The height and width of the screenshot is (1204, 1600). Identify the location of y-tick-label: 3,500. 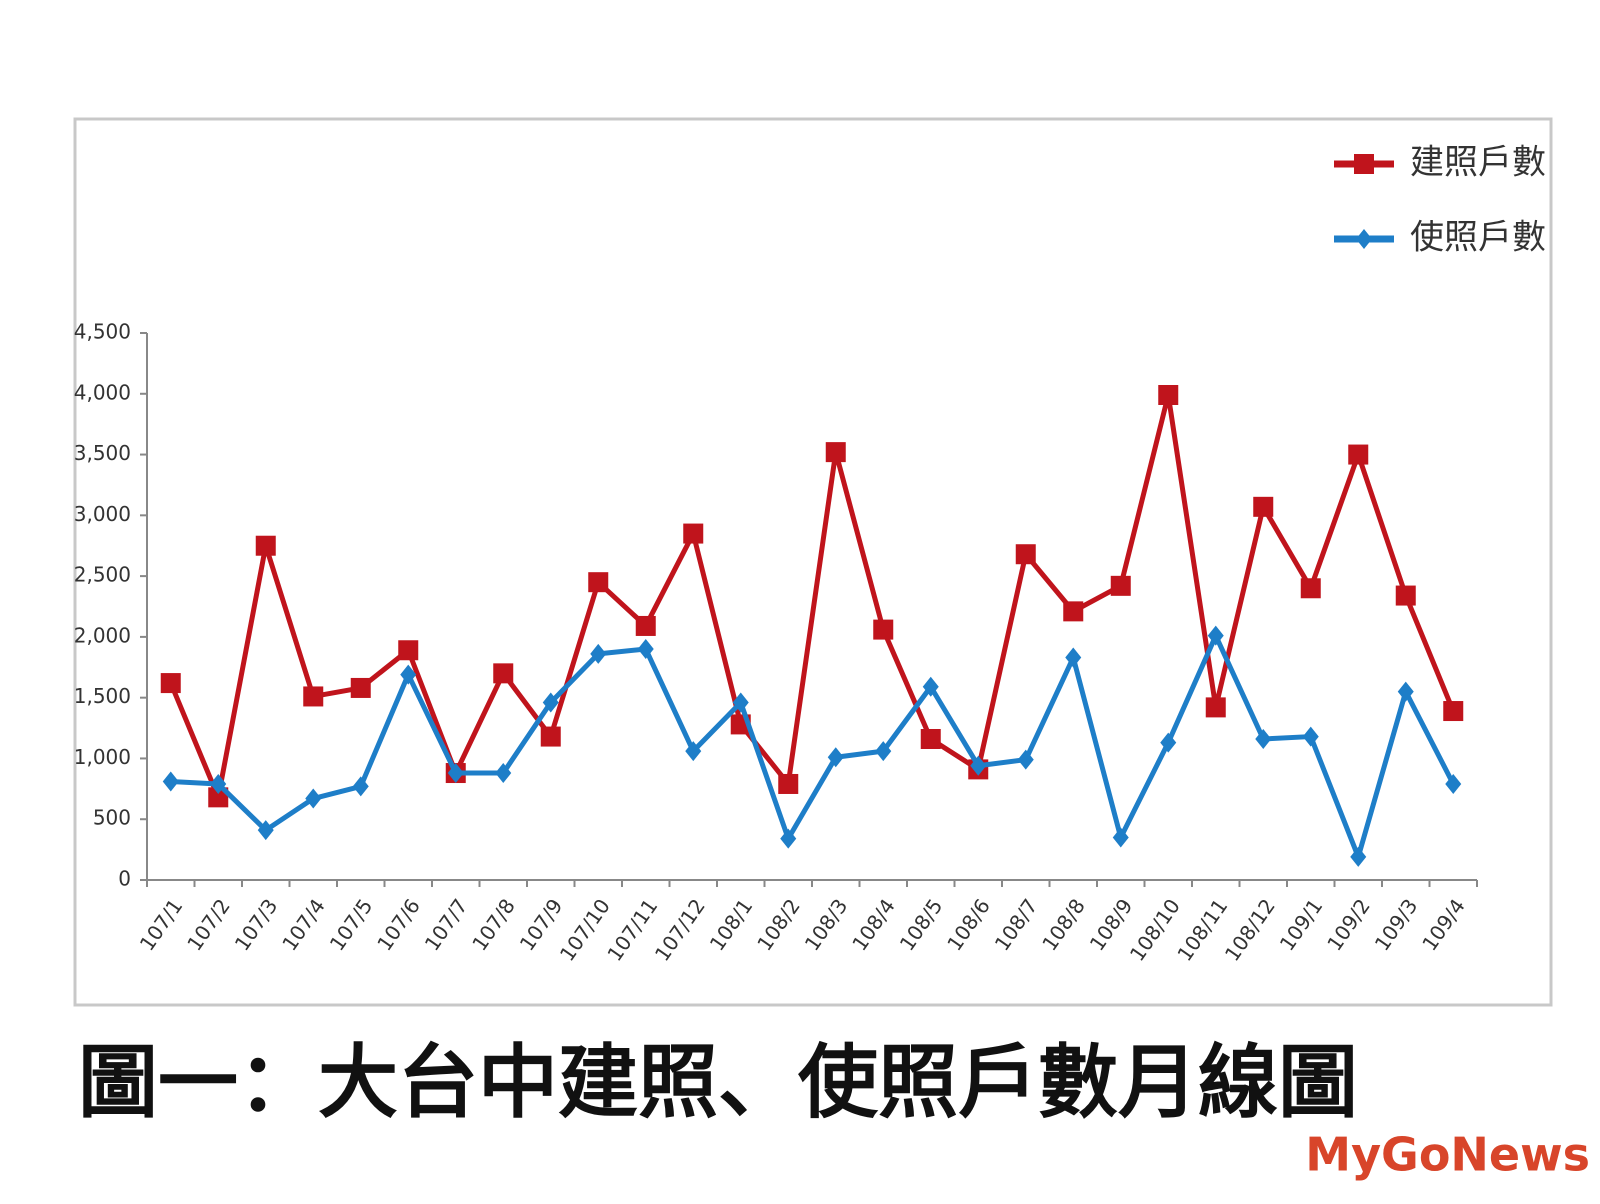
(102, 453).